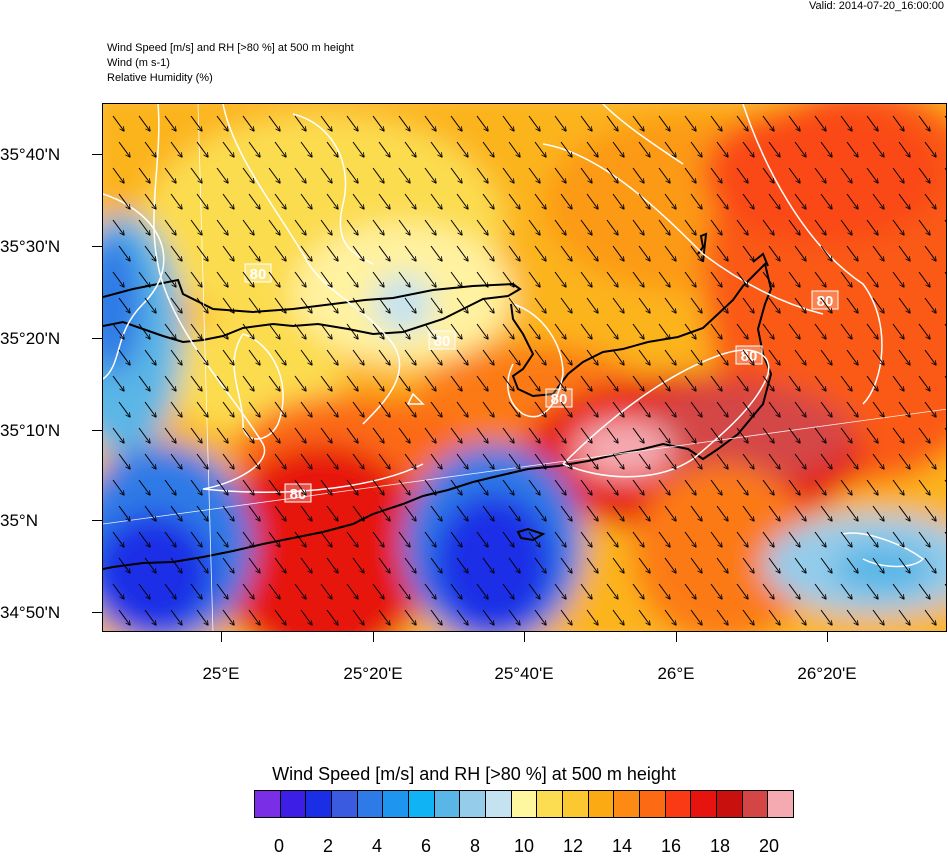  Describe the element at coordinates (268, 804) in the screenshot. I see `colorbar-swatch` at that location.